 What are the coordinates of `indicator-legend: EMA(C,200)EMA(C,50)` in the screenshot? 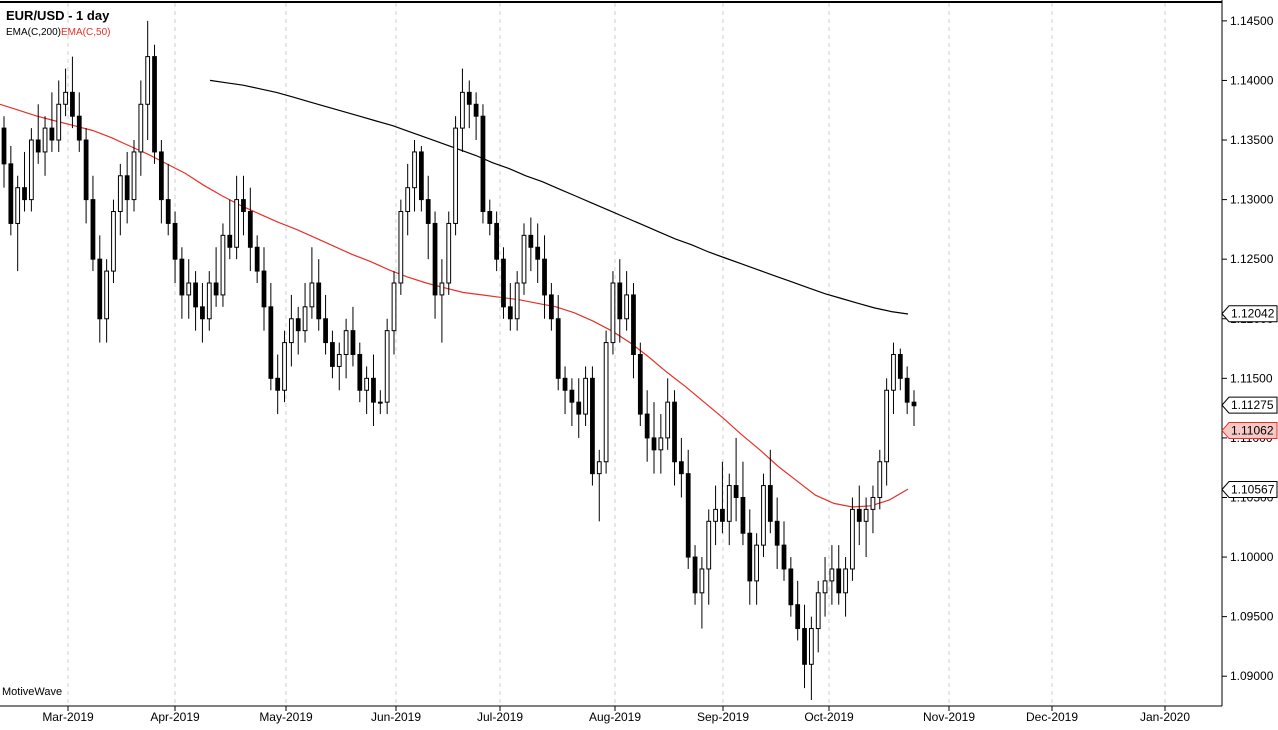 It's located at (58, 32).